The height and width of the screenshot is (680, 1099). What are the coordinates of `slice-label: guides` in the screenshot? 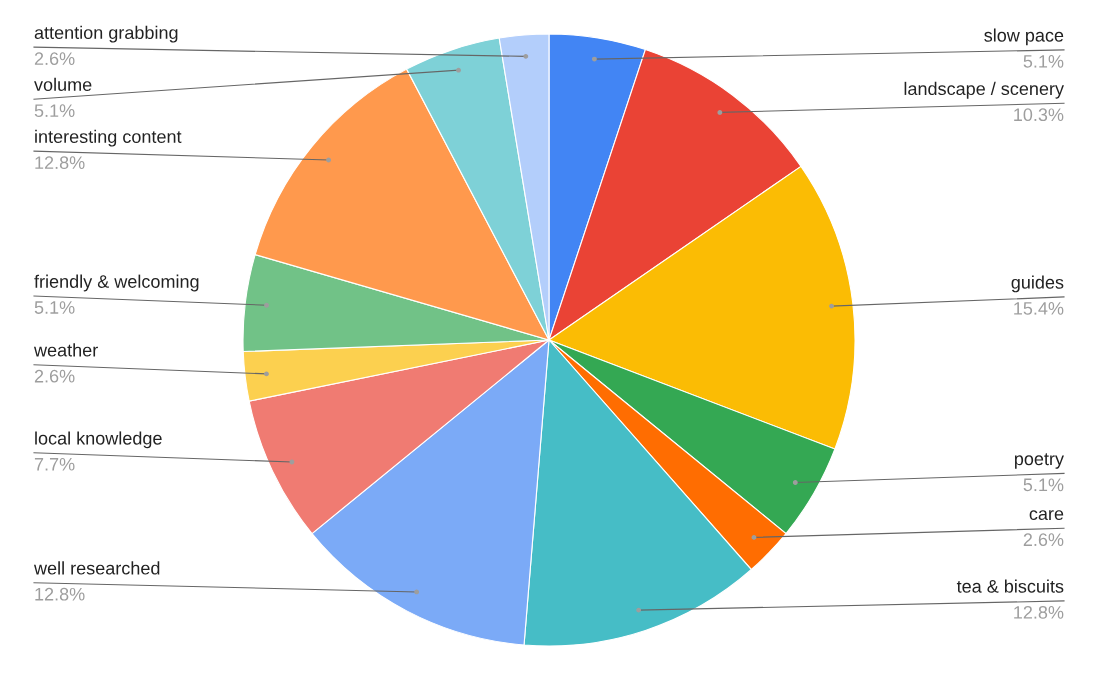 It's located at (1037, 284).